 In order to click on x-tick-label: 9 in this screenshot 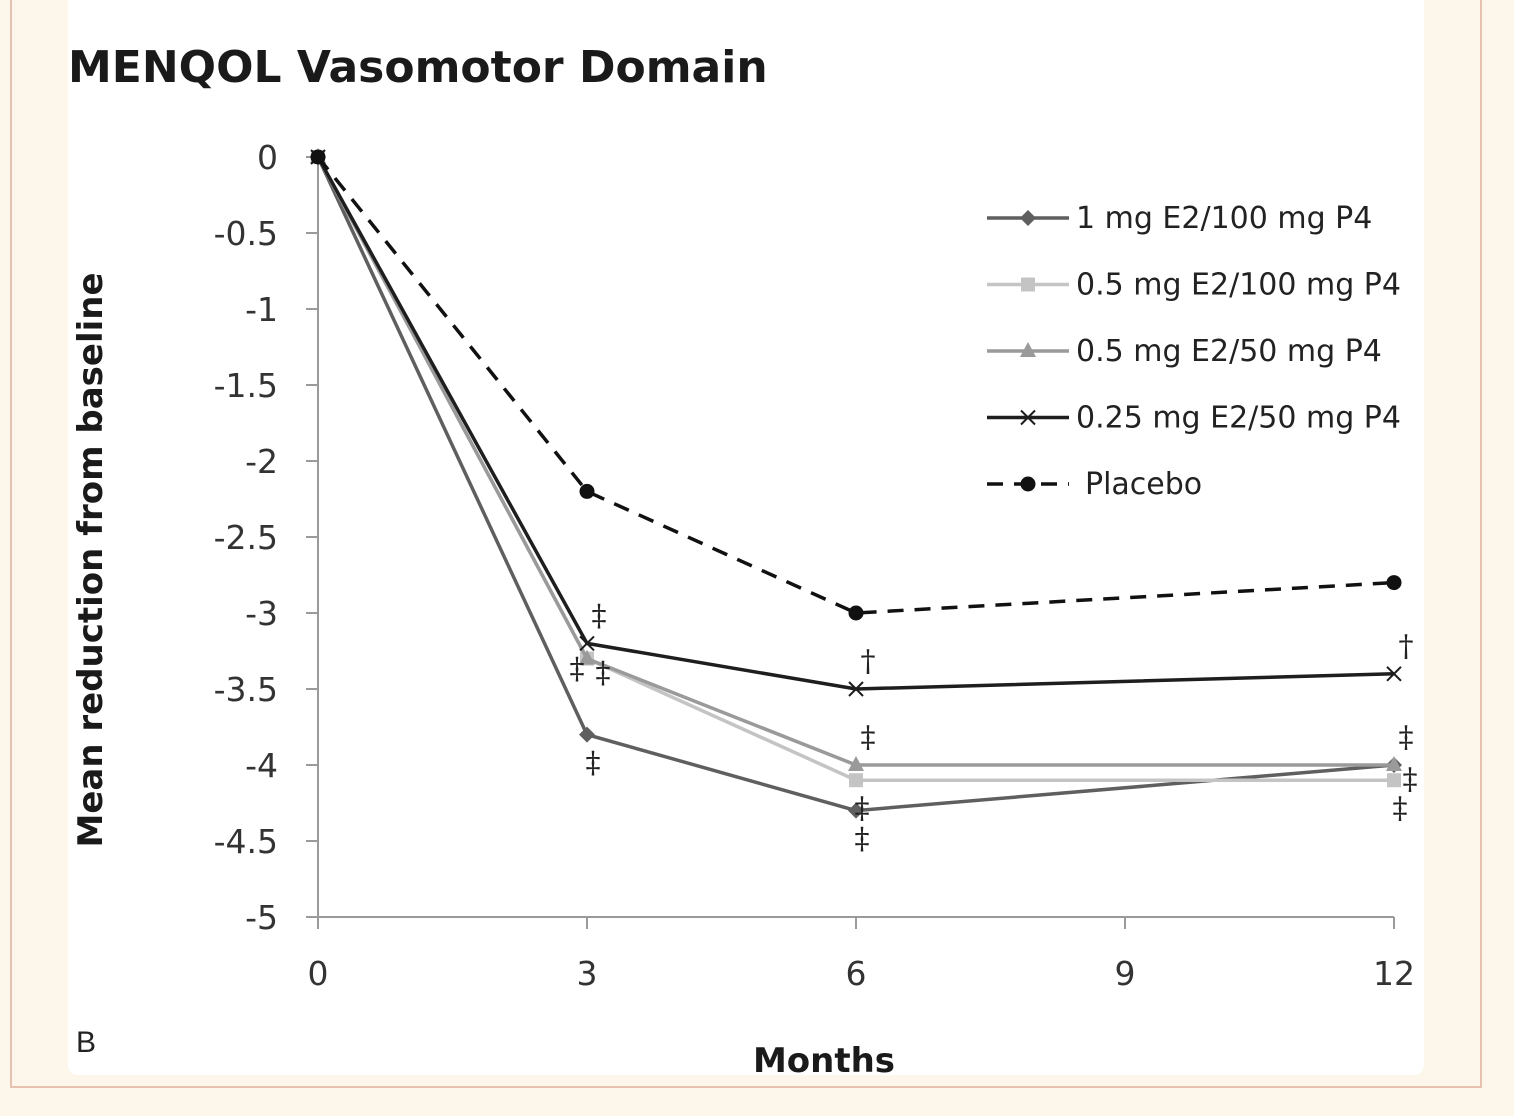, I will do `click(1125, 973)`.